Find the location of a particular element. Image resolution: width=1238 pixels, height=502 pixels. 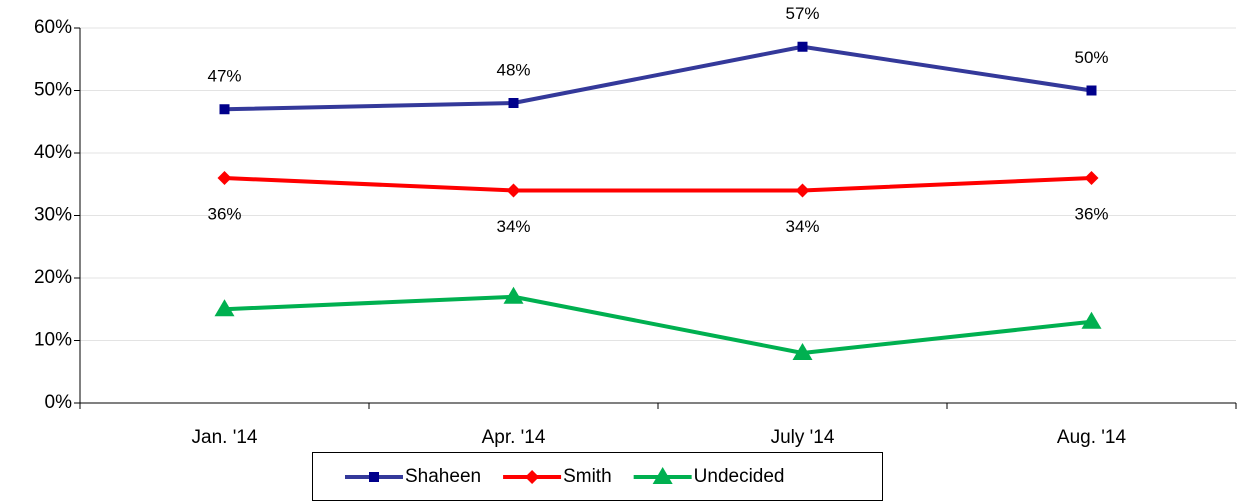

y-tick-label: 40% is located at coordinates (53, 152).